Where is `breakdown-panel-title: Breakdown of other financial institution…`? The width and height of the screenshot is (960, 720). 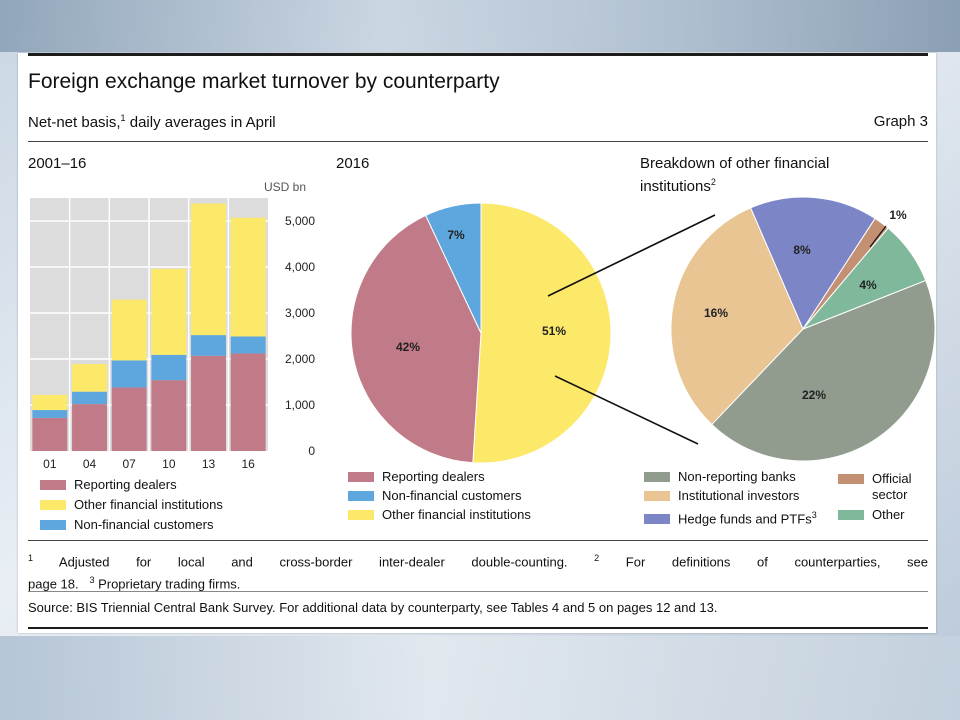 breakdown-panel-title: Breakdown of other financial institution… is located at coordinates (734, 175).